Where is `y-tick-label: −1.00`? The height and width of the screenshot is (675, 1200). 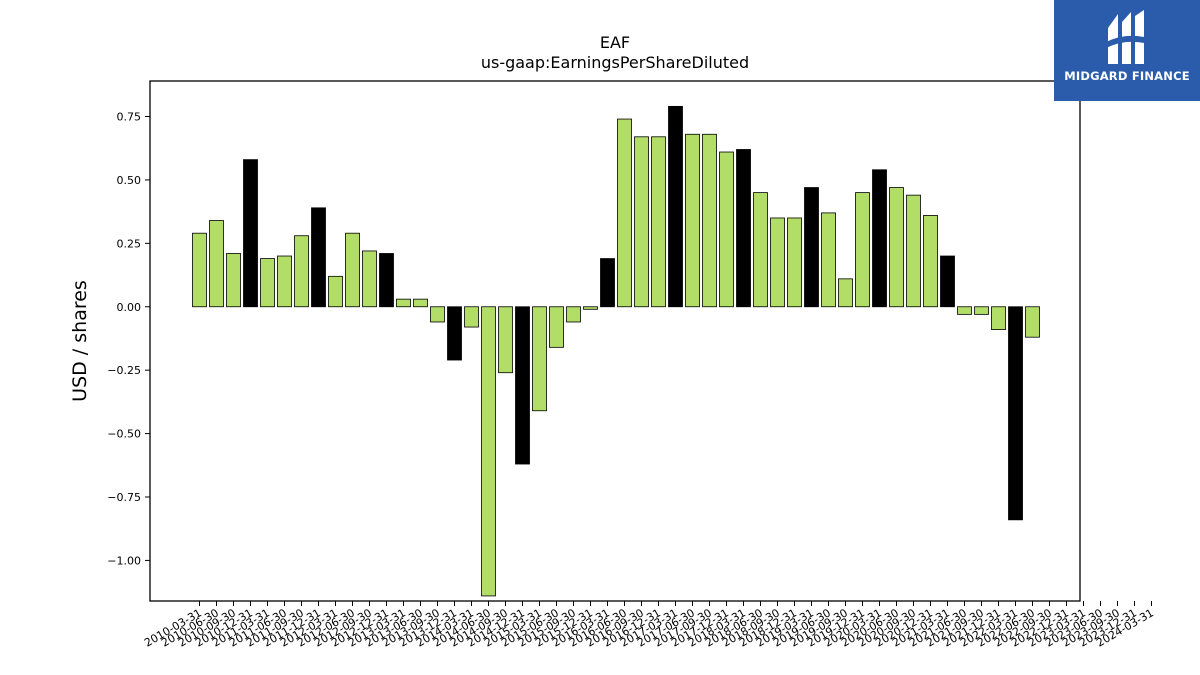
y-tick-label: −1.00 is located at coordinates (124, 560).